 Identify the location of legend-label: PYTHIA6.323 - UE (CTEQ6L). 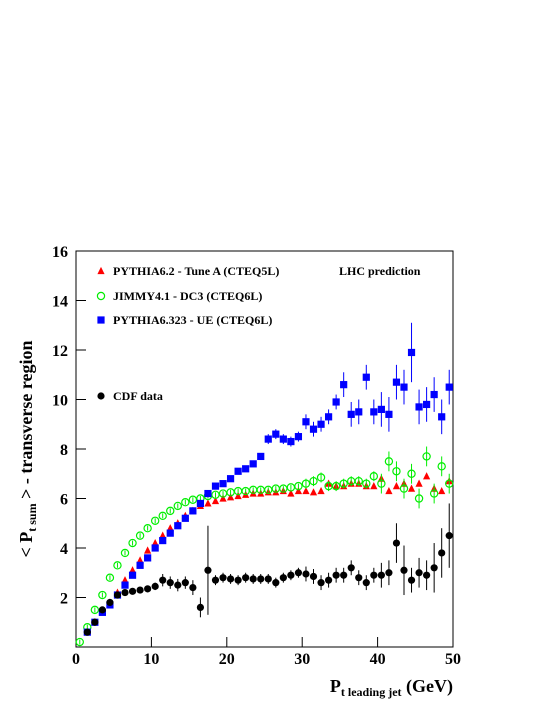
(192, 320).